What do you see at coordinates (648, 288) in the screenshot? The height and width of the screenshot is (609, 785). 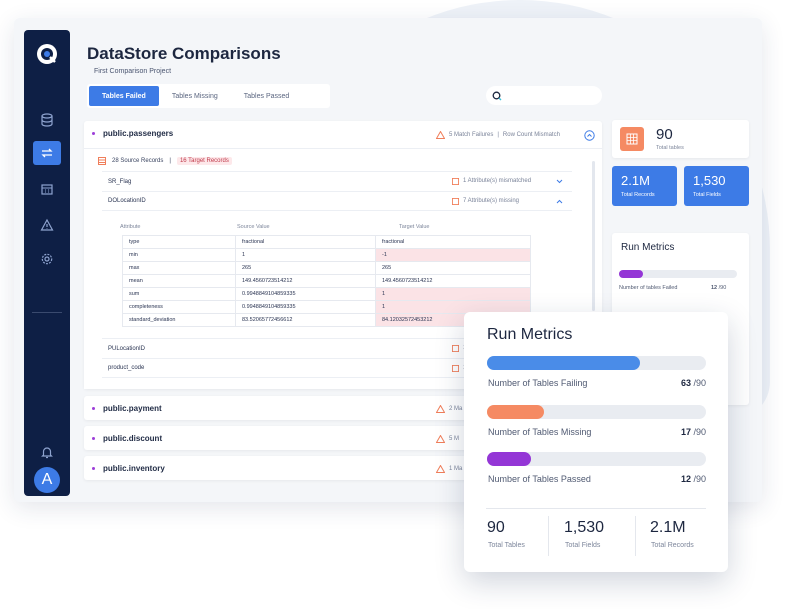 I see `metric-label: Number of tables Failed` at bounding box center [648, 288].